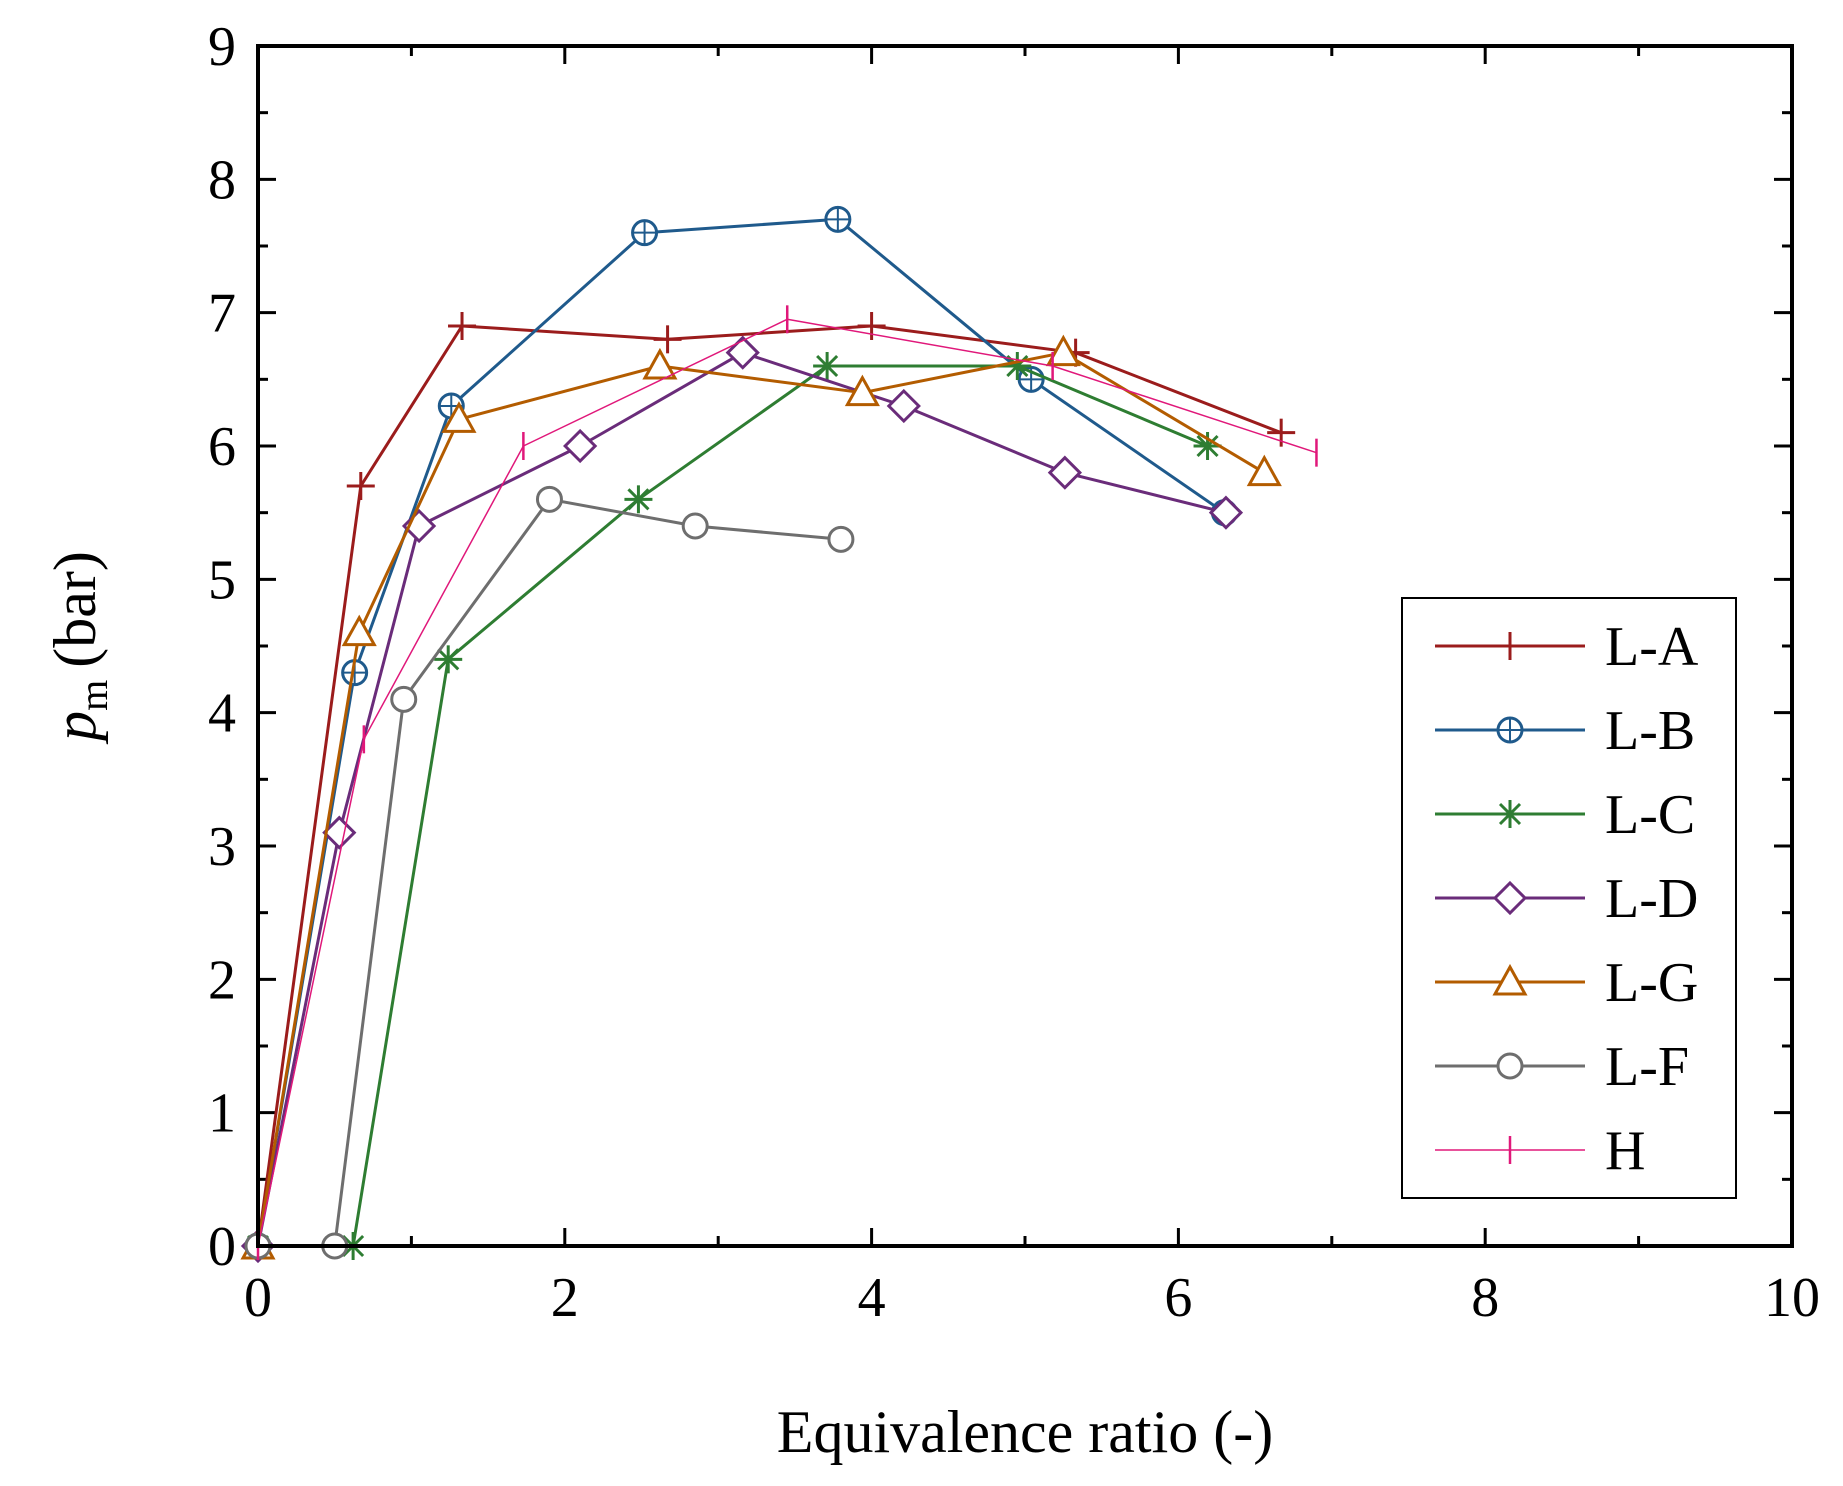 The width and height of the screenshot is (1843, 1486). I want to click on y-axis-title-main: p, so click(75, 728).